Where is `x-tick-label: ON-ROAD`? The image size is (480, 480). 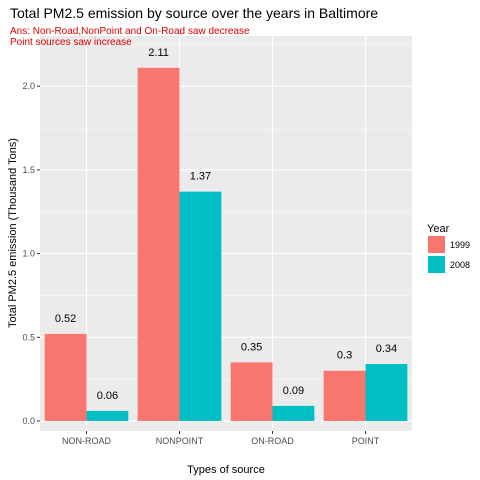 x-tick-label: ON-ROAD is located at coordinates (272, 441).